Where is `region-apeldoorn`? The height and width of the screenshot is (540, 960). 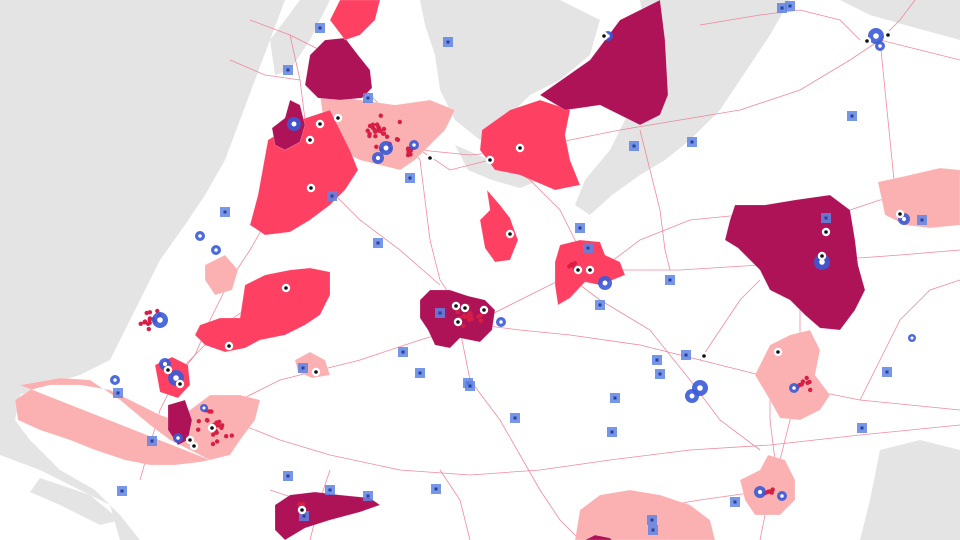
region-apeldoorn is located at coordinates (795, 262).